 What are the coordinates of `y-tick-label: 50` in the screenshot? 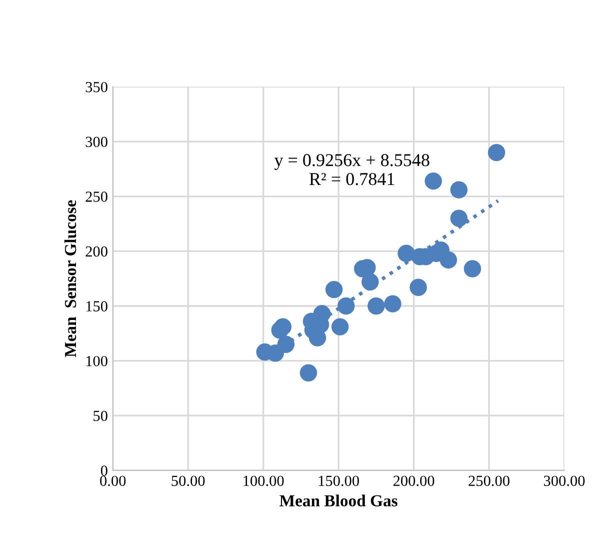 It's located at (101, 416).